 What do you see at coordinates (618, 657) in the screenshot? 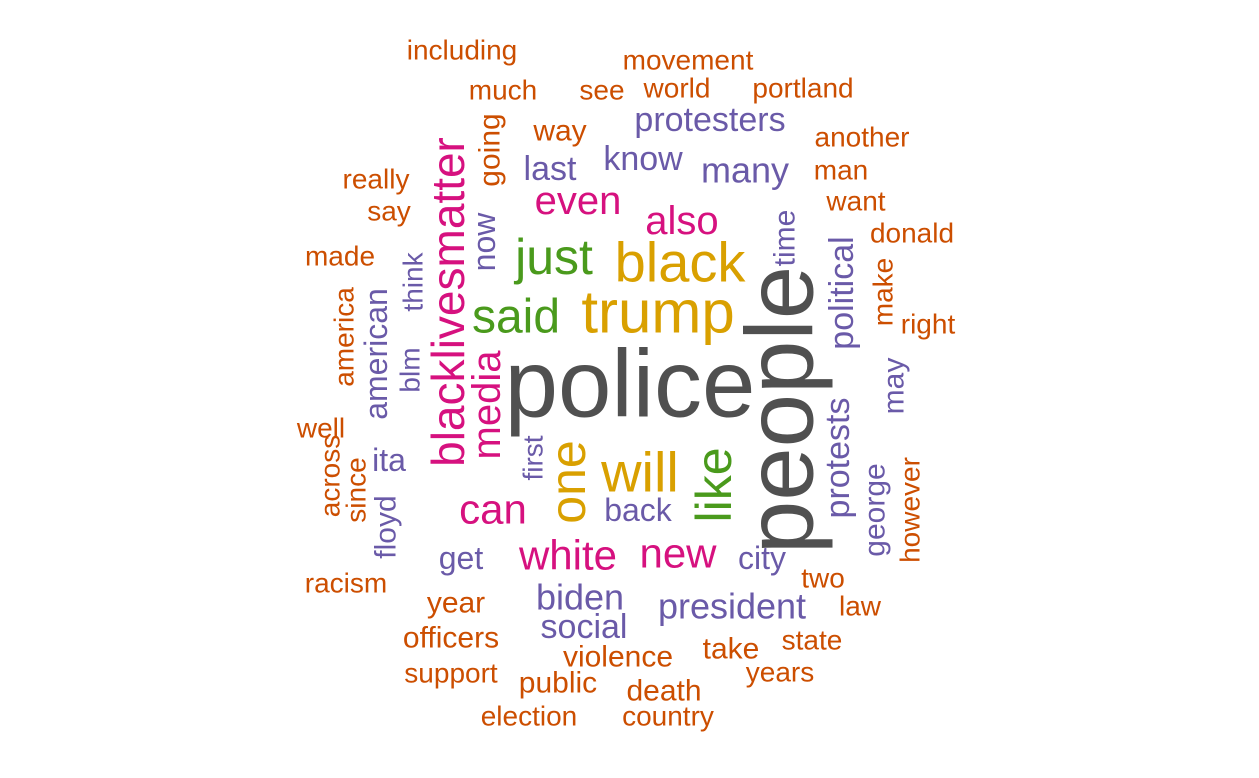
I see `word-violence: violence` at bounding box center [618, 657].